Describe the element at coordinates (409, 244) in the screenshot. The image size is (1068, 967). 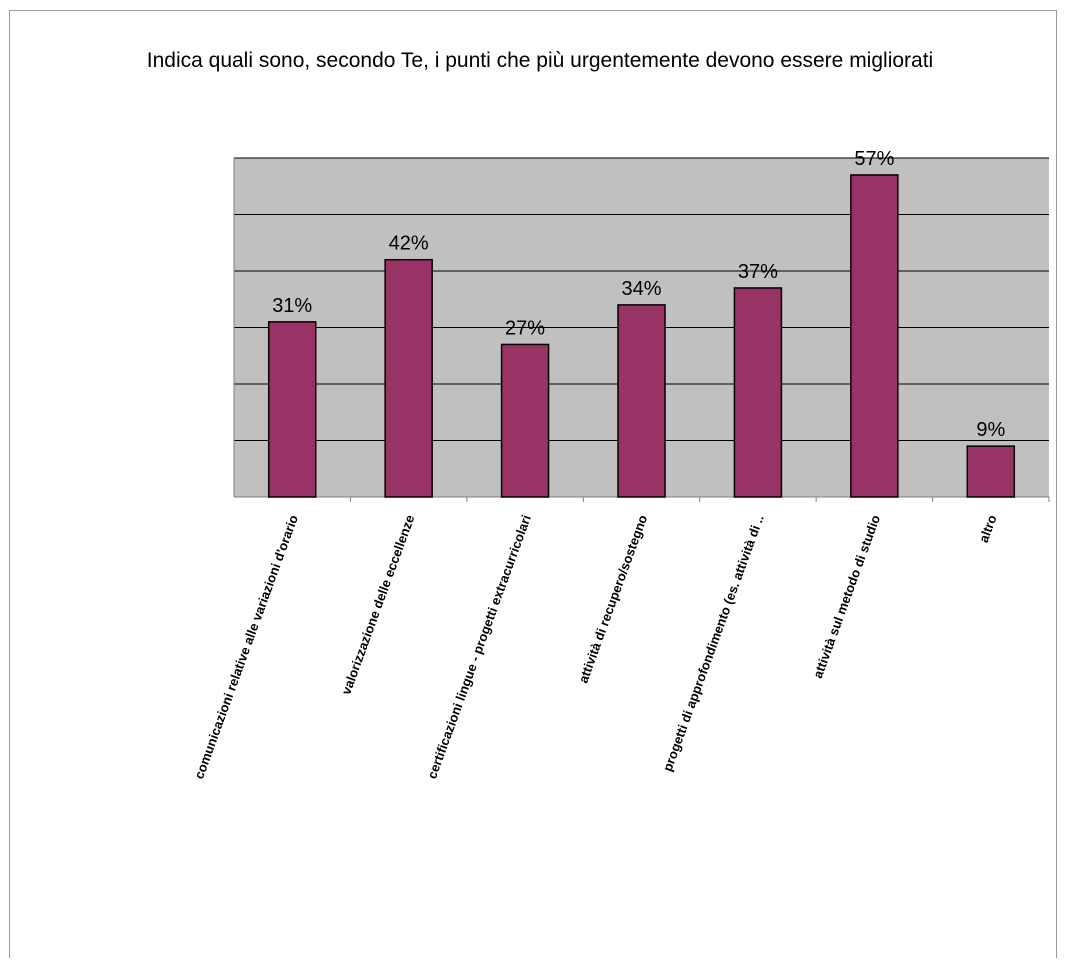
I see `data-label: 42%` at that location.